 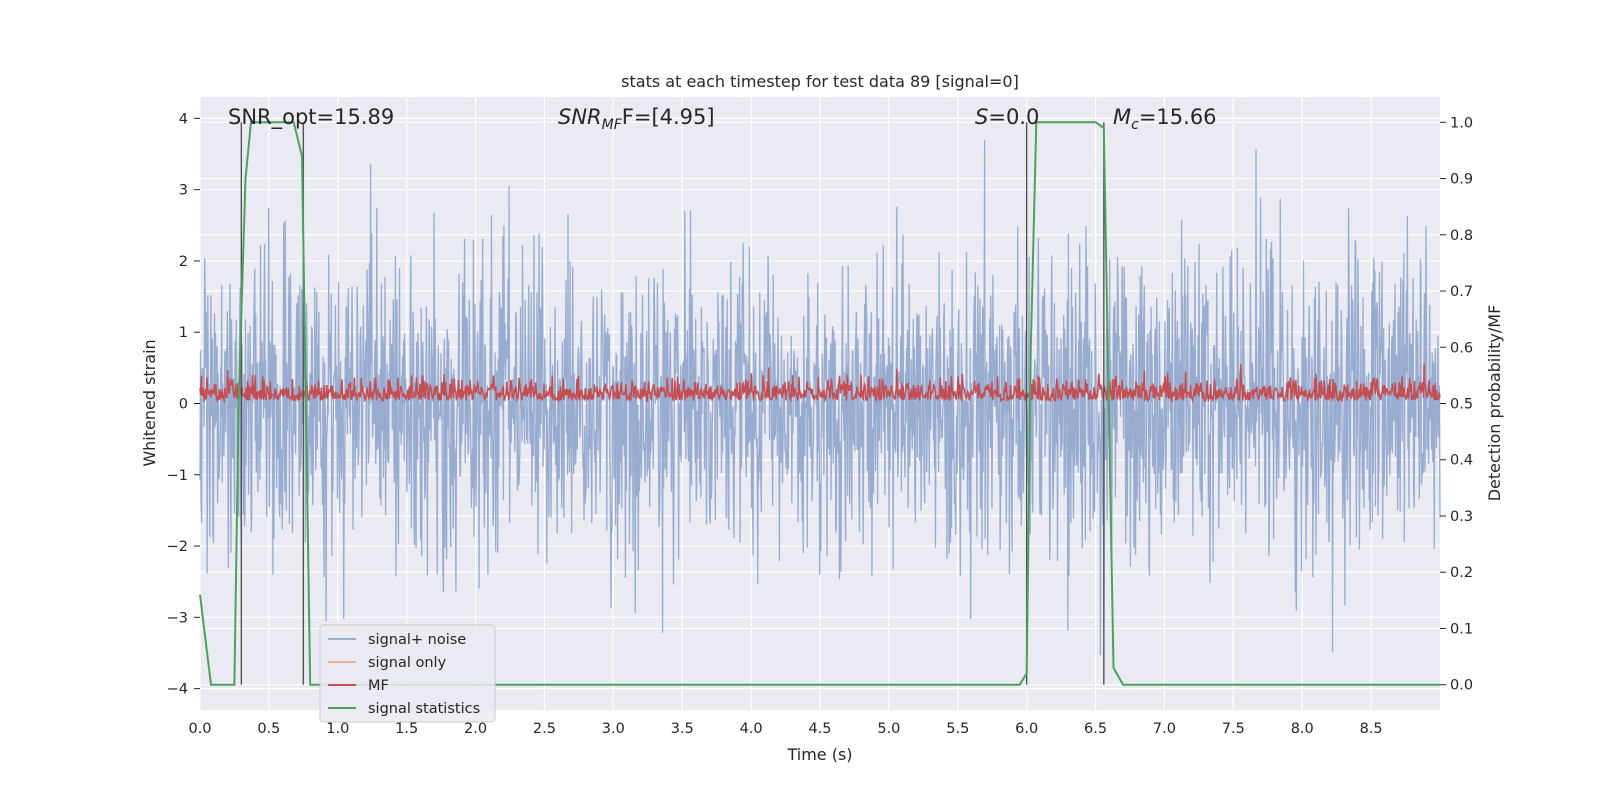 What do you see at coordinates (888, 729) in the screenshot?
I see `x-tick-label: 5.0` at bounding box center [888, 729].